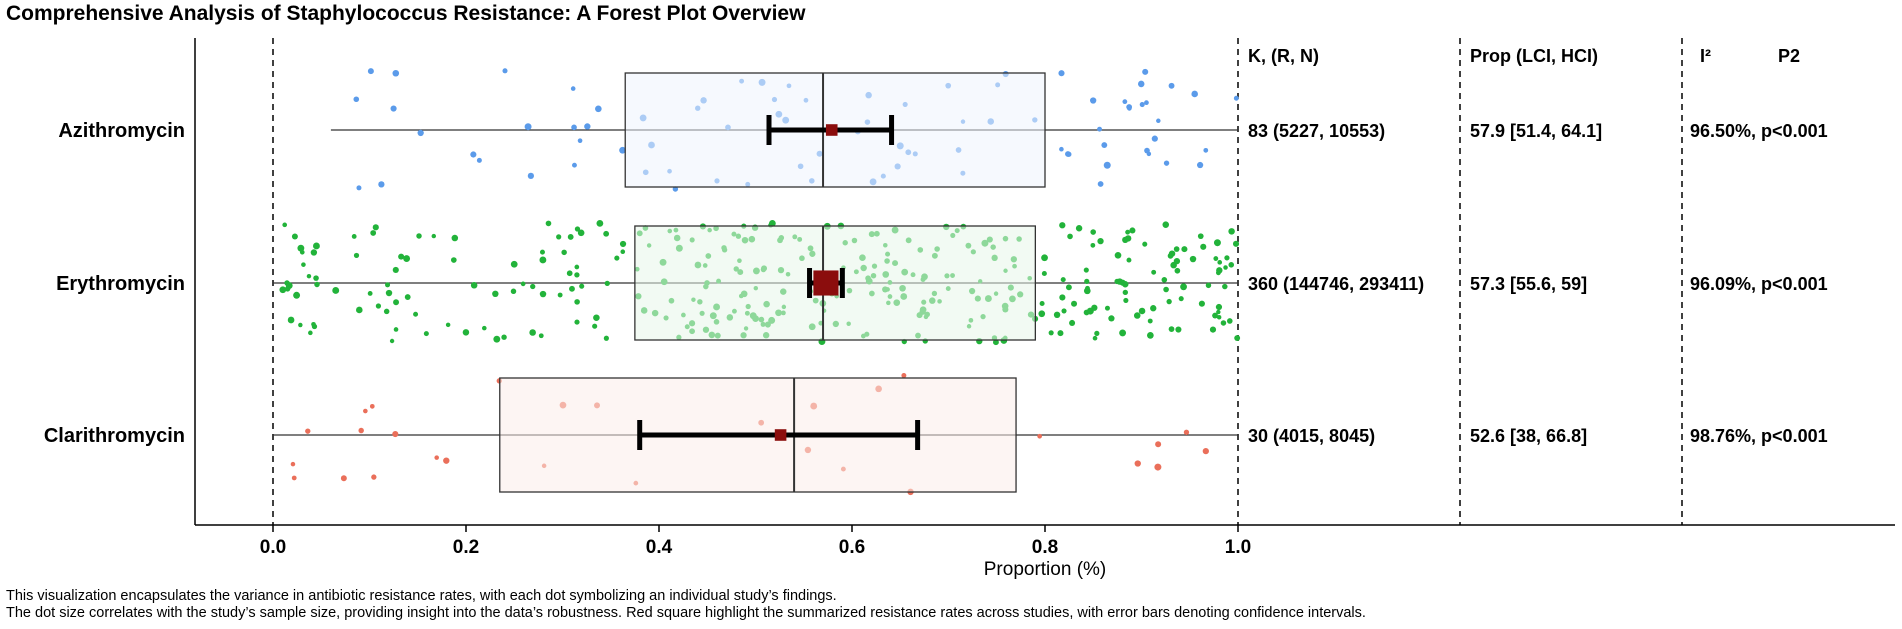 This screenshot has width=1902, height=629. Describe the element at coordinates (852, 547) in the screenshot. I see `x-tick-label: 0.6` at that location.